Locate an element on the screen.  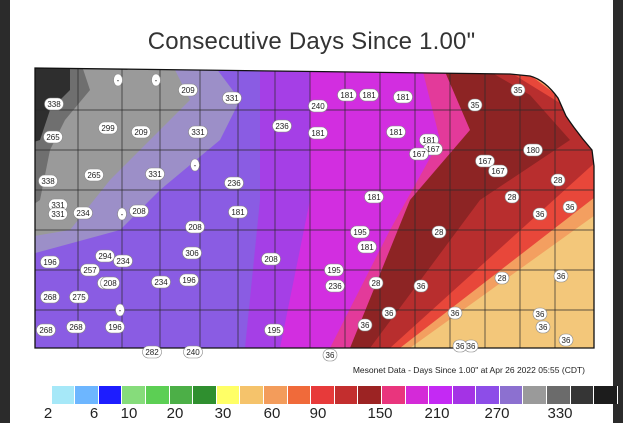
county-label: 257 is located at coordinates (90, 270).